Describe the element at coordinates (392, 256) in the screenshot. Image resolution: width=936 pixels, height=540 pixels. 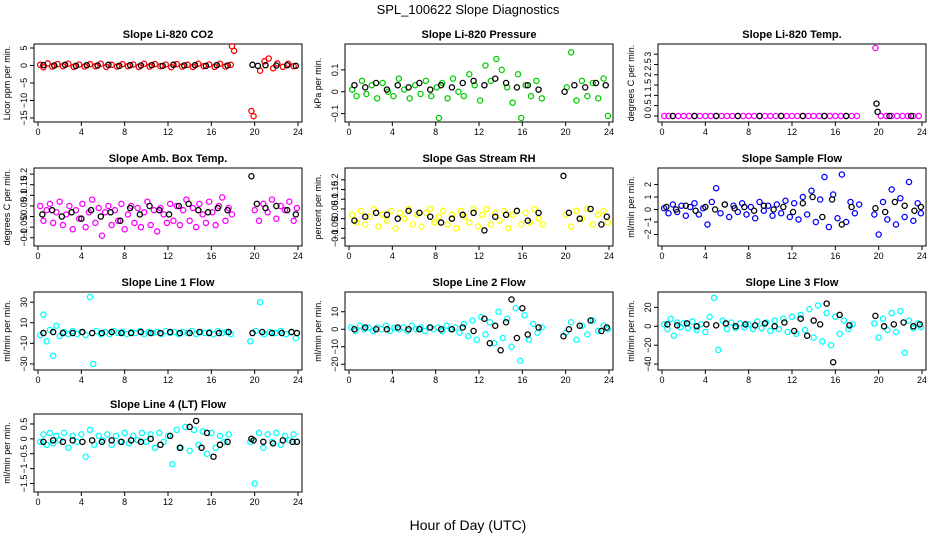
I see `x-tick-label: 4` at that location.